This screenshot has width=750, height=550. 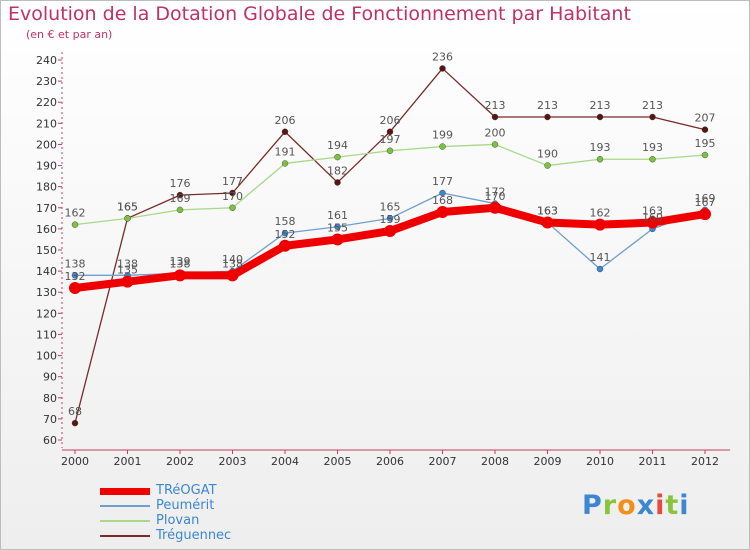 What do you see at coordinates (442, 135) in the screenshot?
I see `data-label-plovan: 199` at bounding box center [442, 135].